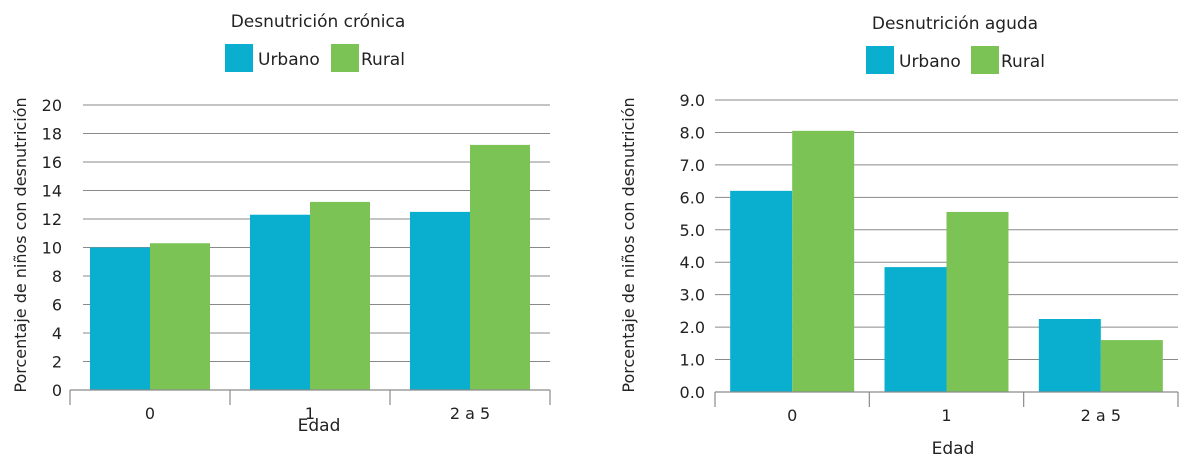 Image resolution: width=1198 pixels, height=462 pixels. I want to click on y-tick-labels: 0 2 4 6 8 10 12 14 16 18 20, so click(52, 248).